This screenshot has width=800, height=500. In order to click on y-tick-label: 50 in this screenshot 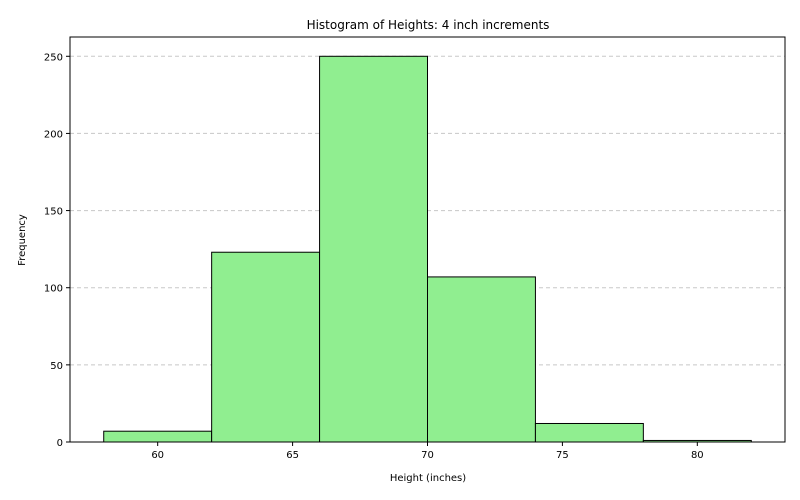, I will do `click(56, 366)`.